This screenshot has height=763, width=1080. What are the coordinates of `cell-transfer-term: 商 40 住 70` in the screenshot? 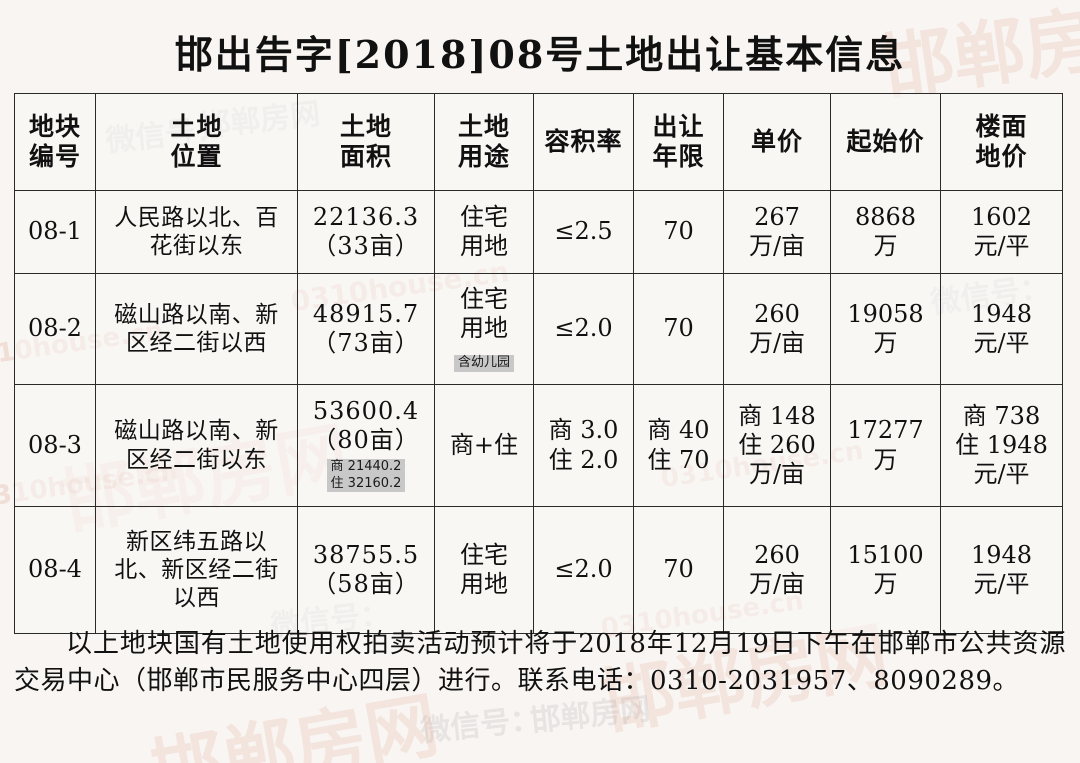 It's located at (678, 445).